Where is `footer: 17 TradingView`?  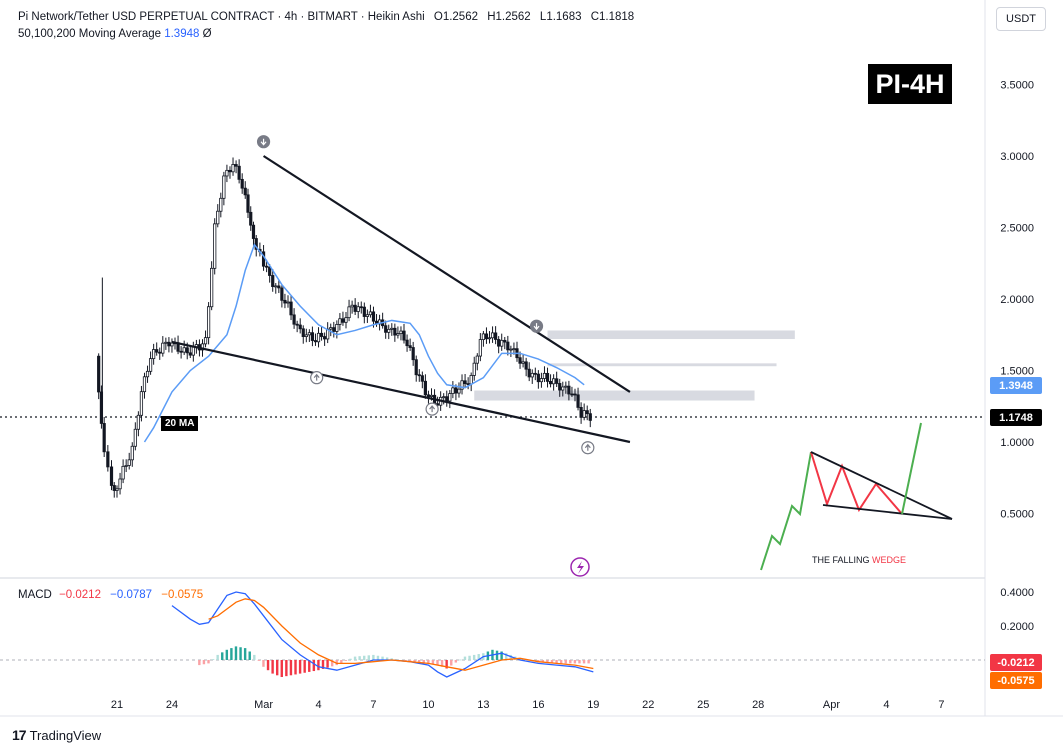
footer: 17 TradingView is located at coordinates (56, 735).